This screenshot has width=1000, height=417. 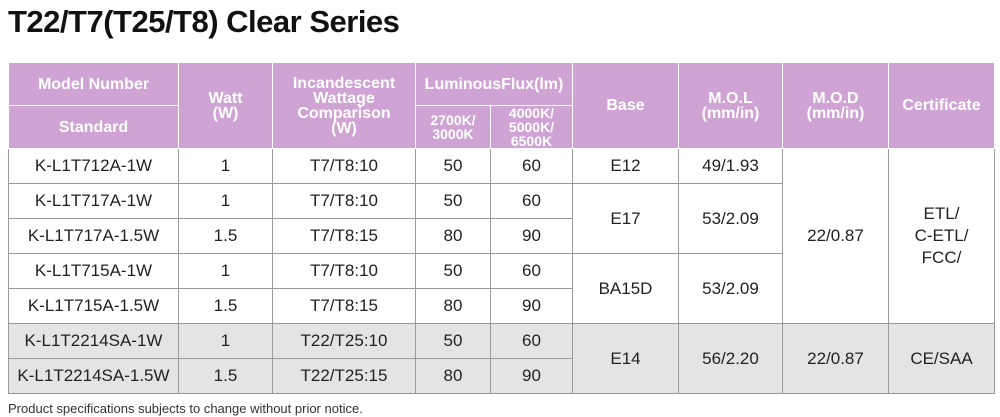 I want to click on header-cell: Incandescent Wattage Comparison (W), so click(x=344, y=105).